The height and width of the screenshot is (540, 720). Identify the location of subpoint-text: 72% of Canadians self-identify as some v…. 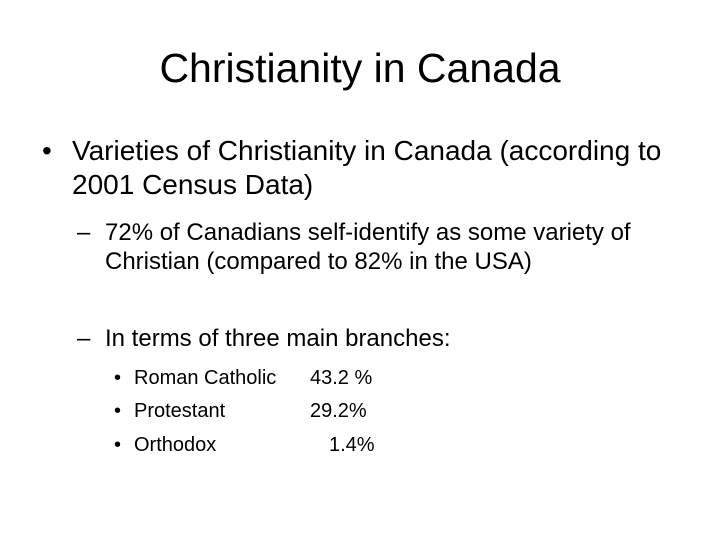
(368, 247).